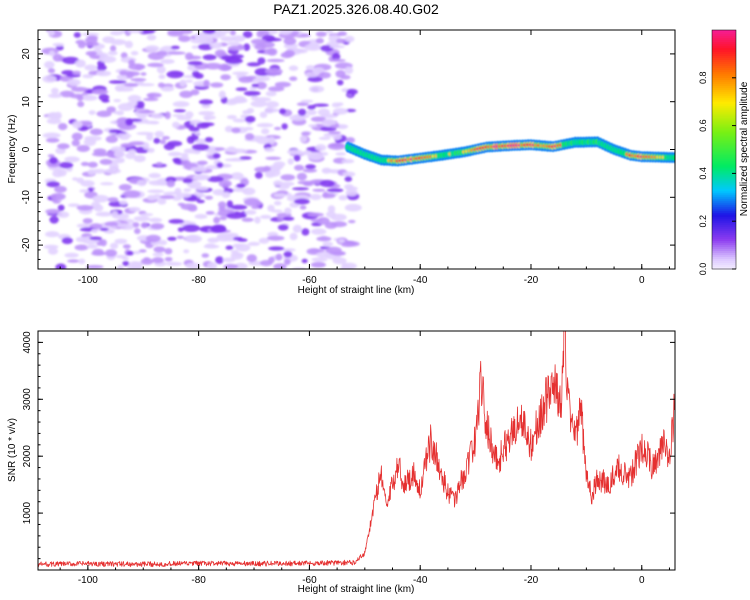  I want to click on snr-y-tick-label: 4000, so click(27, 342).